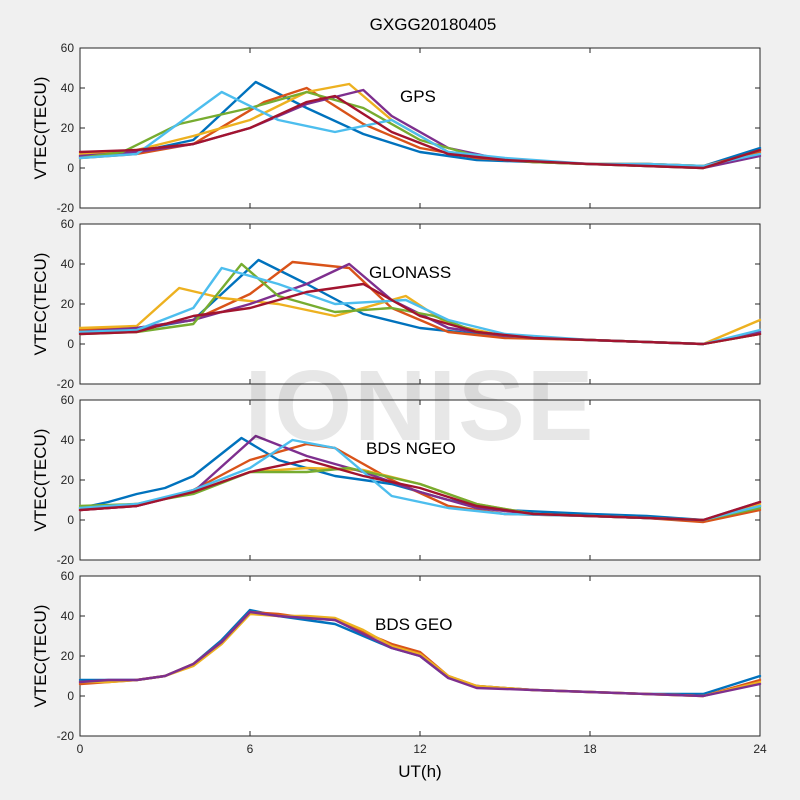  What do you see at coordinates (420, 406) in the screenshot?
I see `watermark: IONISE` at bounding box center [420, 406].